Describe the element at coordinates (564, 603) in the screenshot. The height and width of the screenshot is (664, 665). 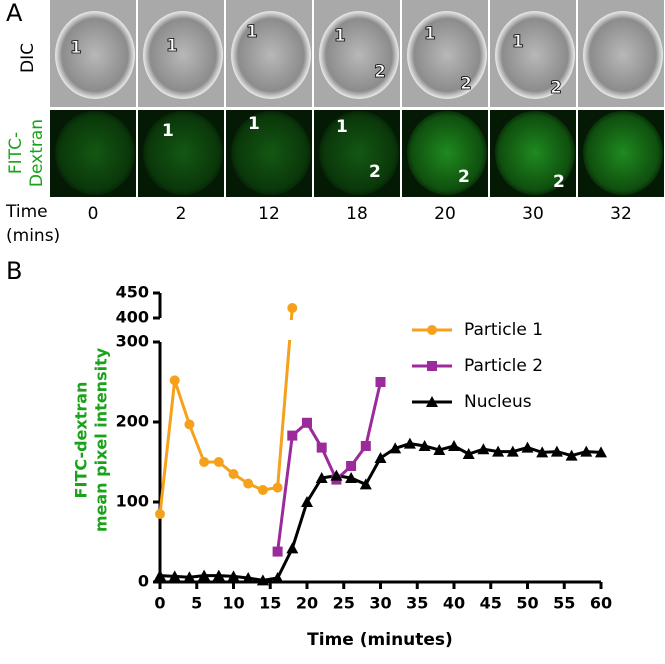
I see `x-tick-label: 55` at that location.